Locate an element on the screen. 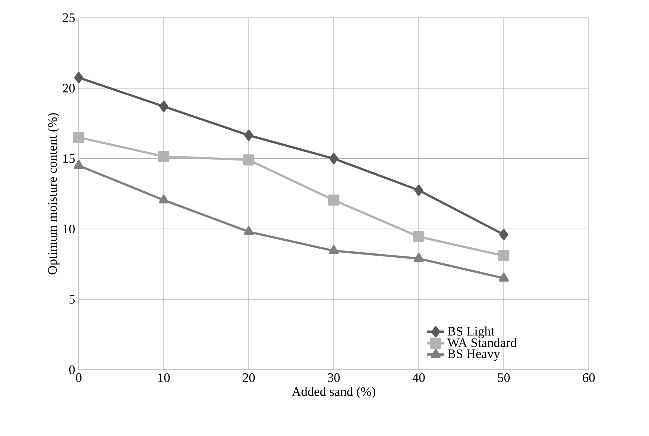  y-tick-label: 20 is located at coordinates (69, 88).